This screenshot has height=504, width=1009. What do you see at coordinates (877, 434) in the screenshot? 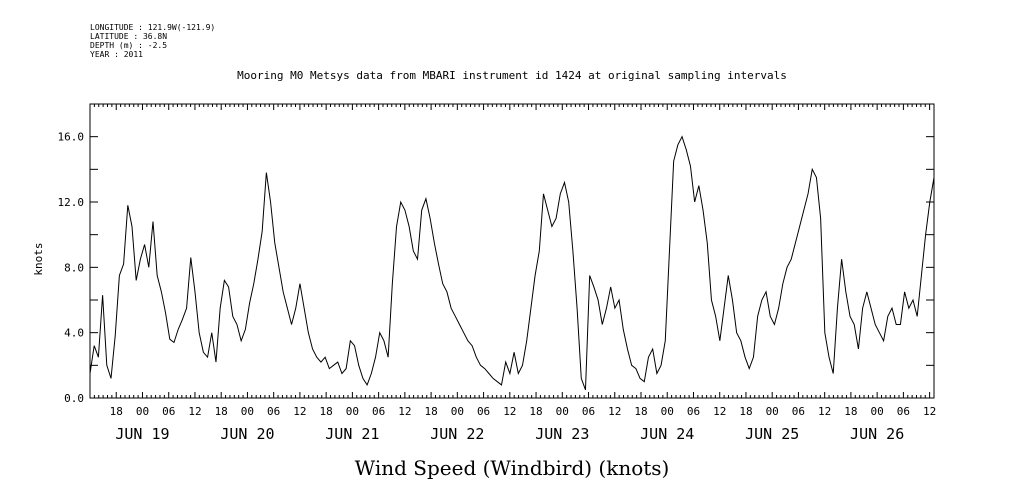
I see `x-day-label: JUN 26` at bounding box center [877, 434].